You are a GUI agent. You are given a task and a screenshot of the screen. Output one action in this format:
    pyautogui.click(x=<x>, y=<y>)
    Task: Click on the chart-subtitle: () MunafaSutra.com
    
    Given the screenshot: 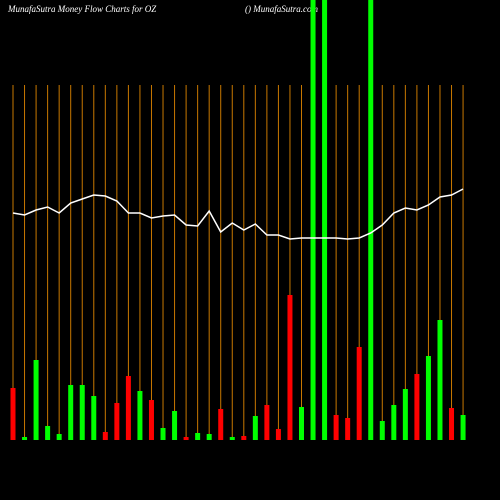 What is the action you would take?
    pyautogui.click(x=281, y=9)
    